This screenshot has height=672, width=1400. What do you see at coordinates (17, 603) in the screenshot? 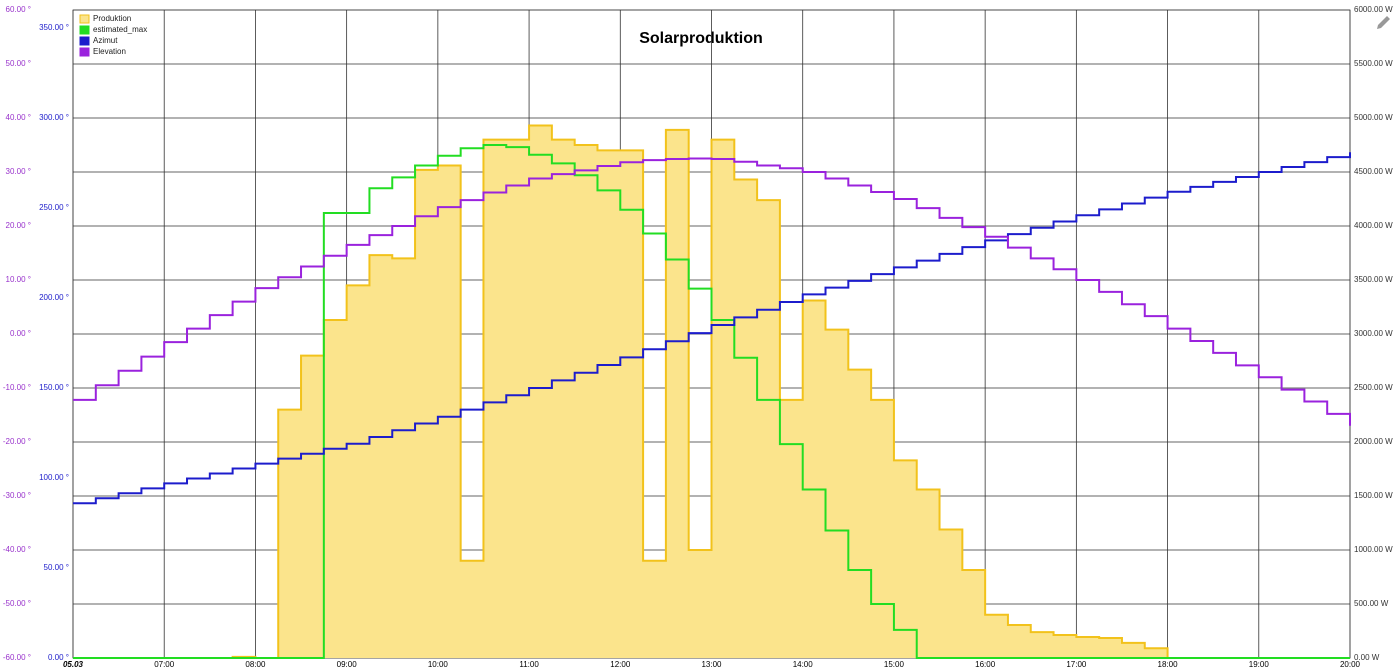
I see `y2-tick-label: -50.00 °` at bounding box center [17, 603].